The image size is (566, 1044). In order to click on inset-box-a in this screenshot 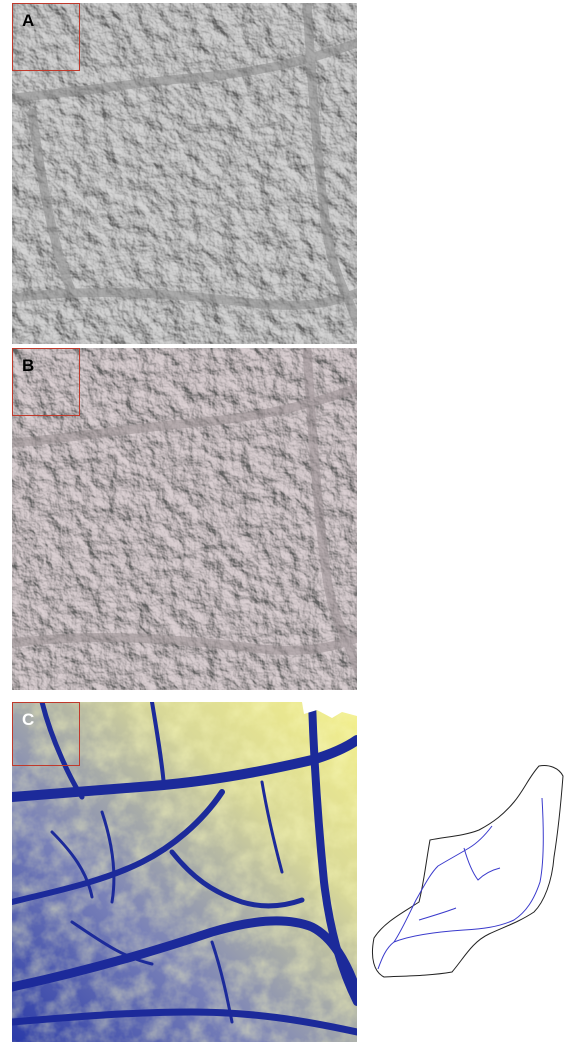, I will do `click(46, 37)`.